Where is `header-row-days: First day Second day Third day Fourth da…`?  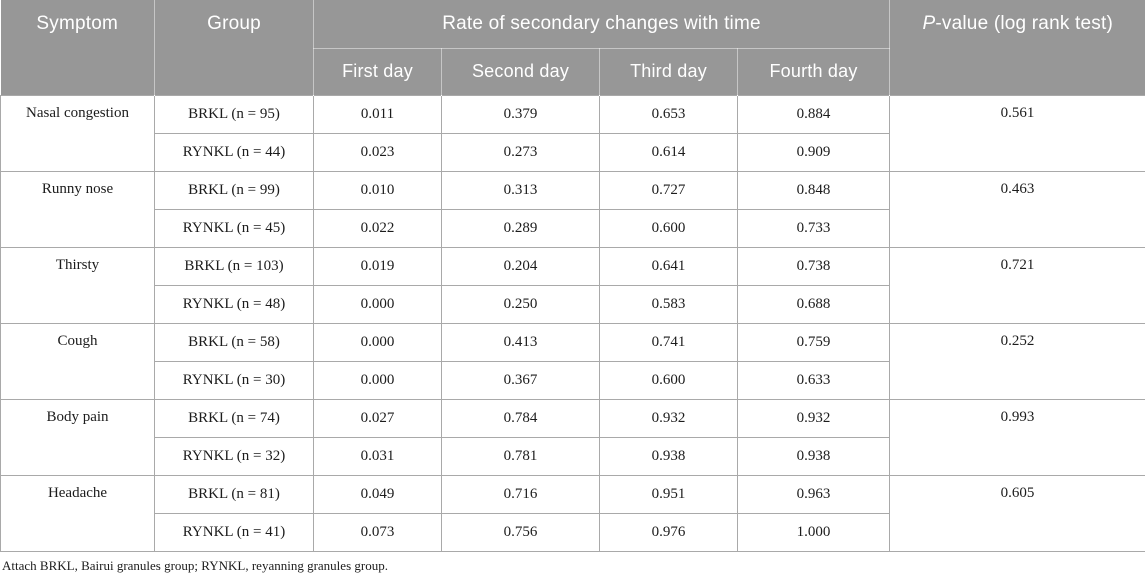
header-row-days: First day Second day Third day Fourth da… is located at coordinates (573, 71).